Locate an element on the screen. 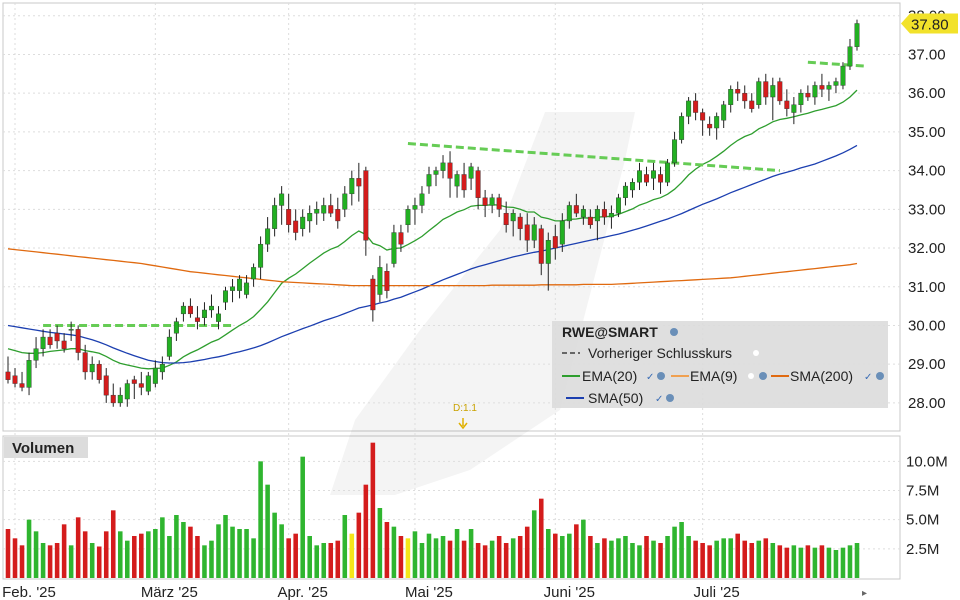  price-tick-label: 35.00 is located at coordinates (927, 132).